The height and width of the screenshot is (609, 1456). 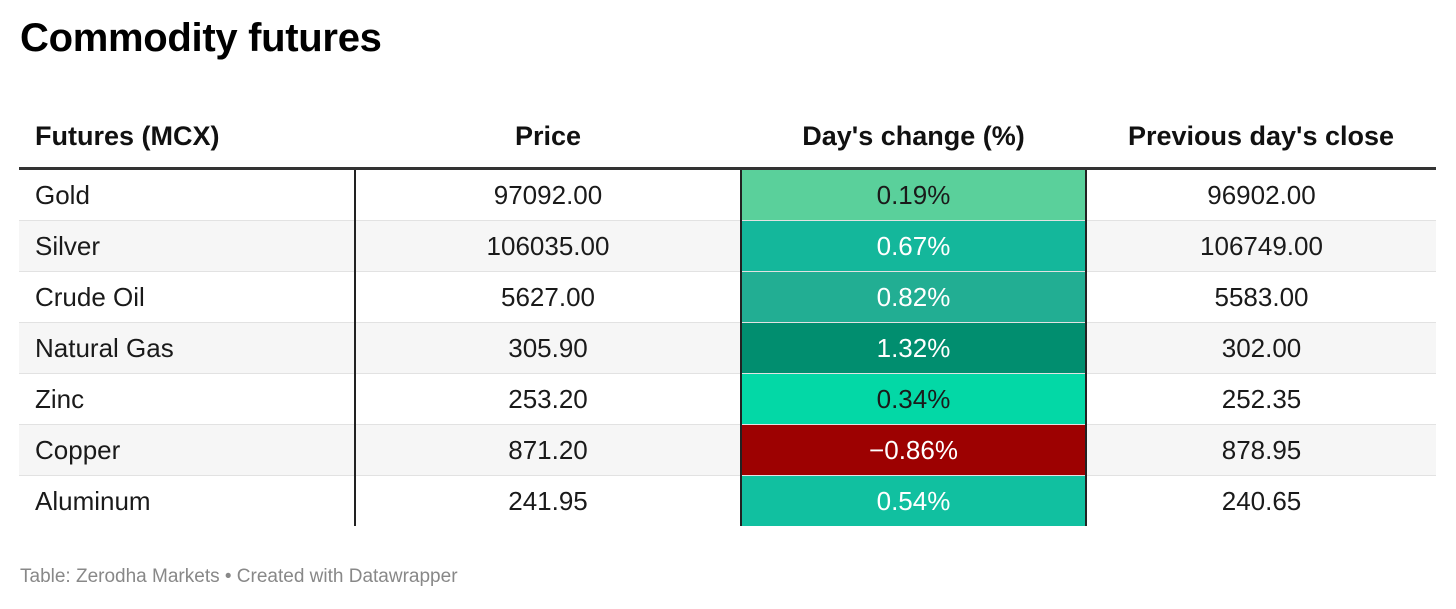 I want to click on futures-name-cell: Natural Gas, so click(x=187, y=348).